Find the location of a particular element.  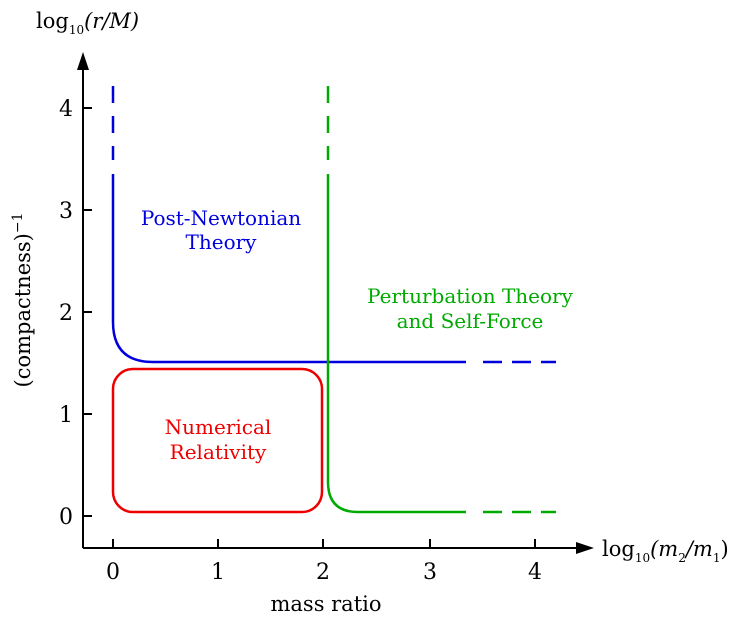

numerical-relativity-box is located at coordinates (217, 440).